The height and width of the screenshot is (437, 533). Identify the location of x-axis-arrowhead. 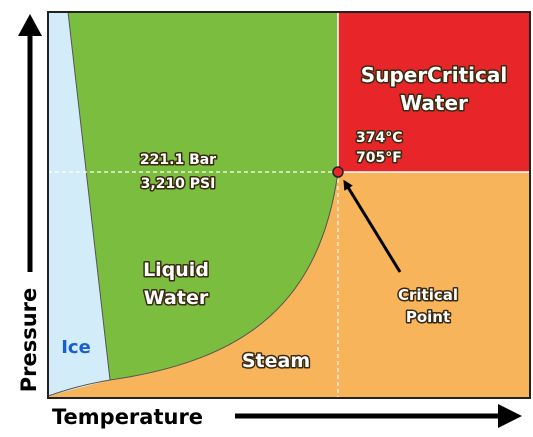
(510, 416).